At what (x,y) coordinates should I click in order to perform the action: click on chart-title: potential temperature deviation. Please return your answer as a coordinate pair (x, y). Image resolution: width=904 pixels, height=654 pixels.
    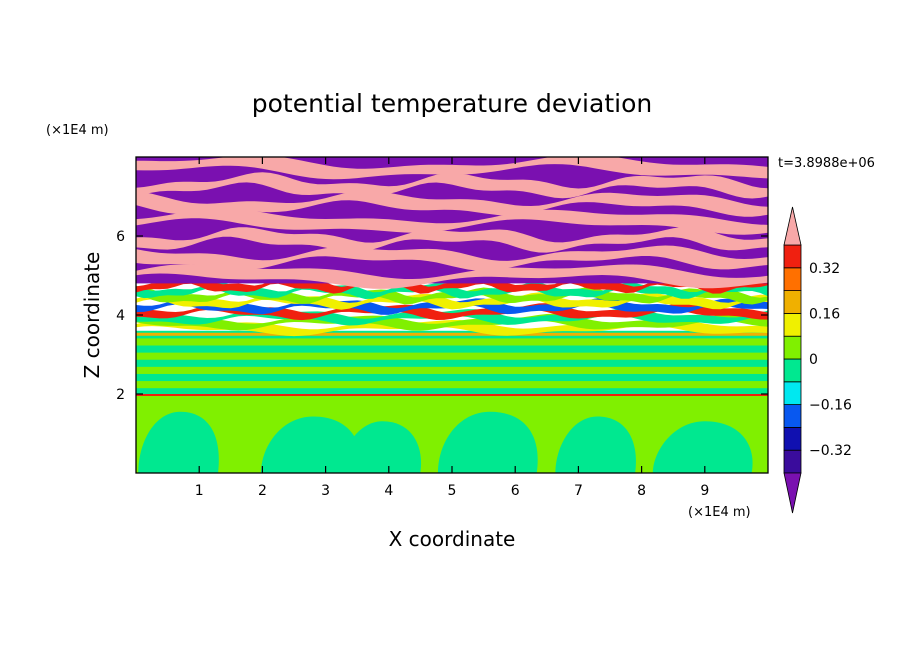
    Looking at the image, I should click on (452, 103).